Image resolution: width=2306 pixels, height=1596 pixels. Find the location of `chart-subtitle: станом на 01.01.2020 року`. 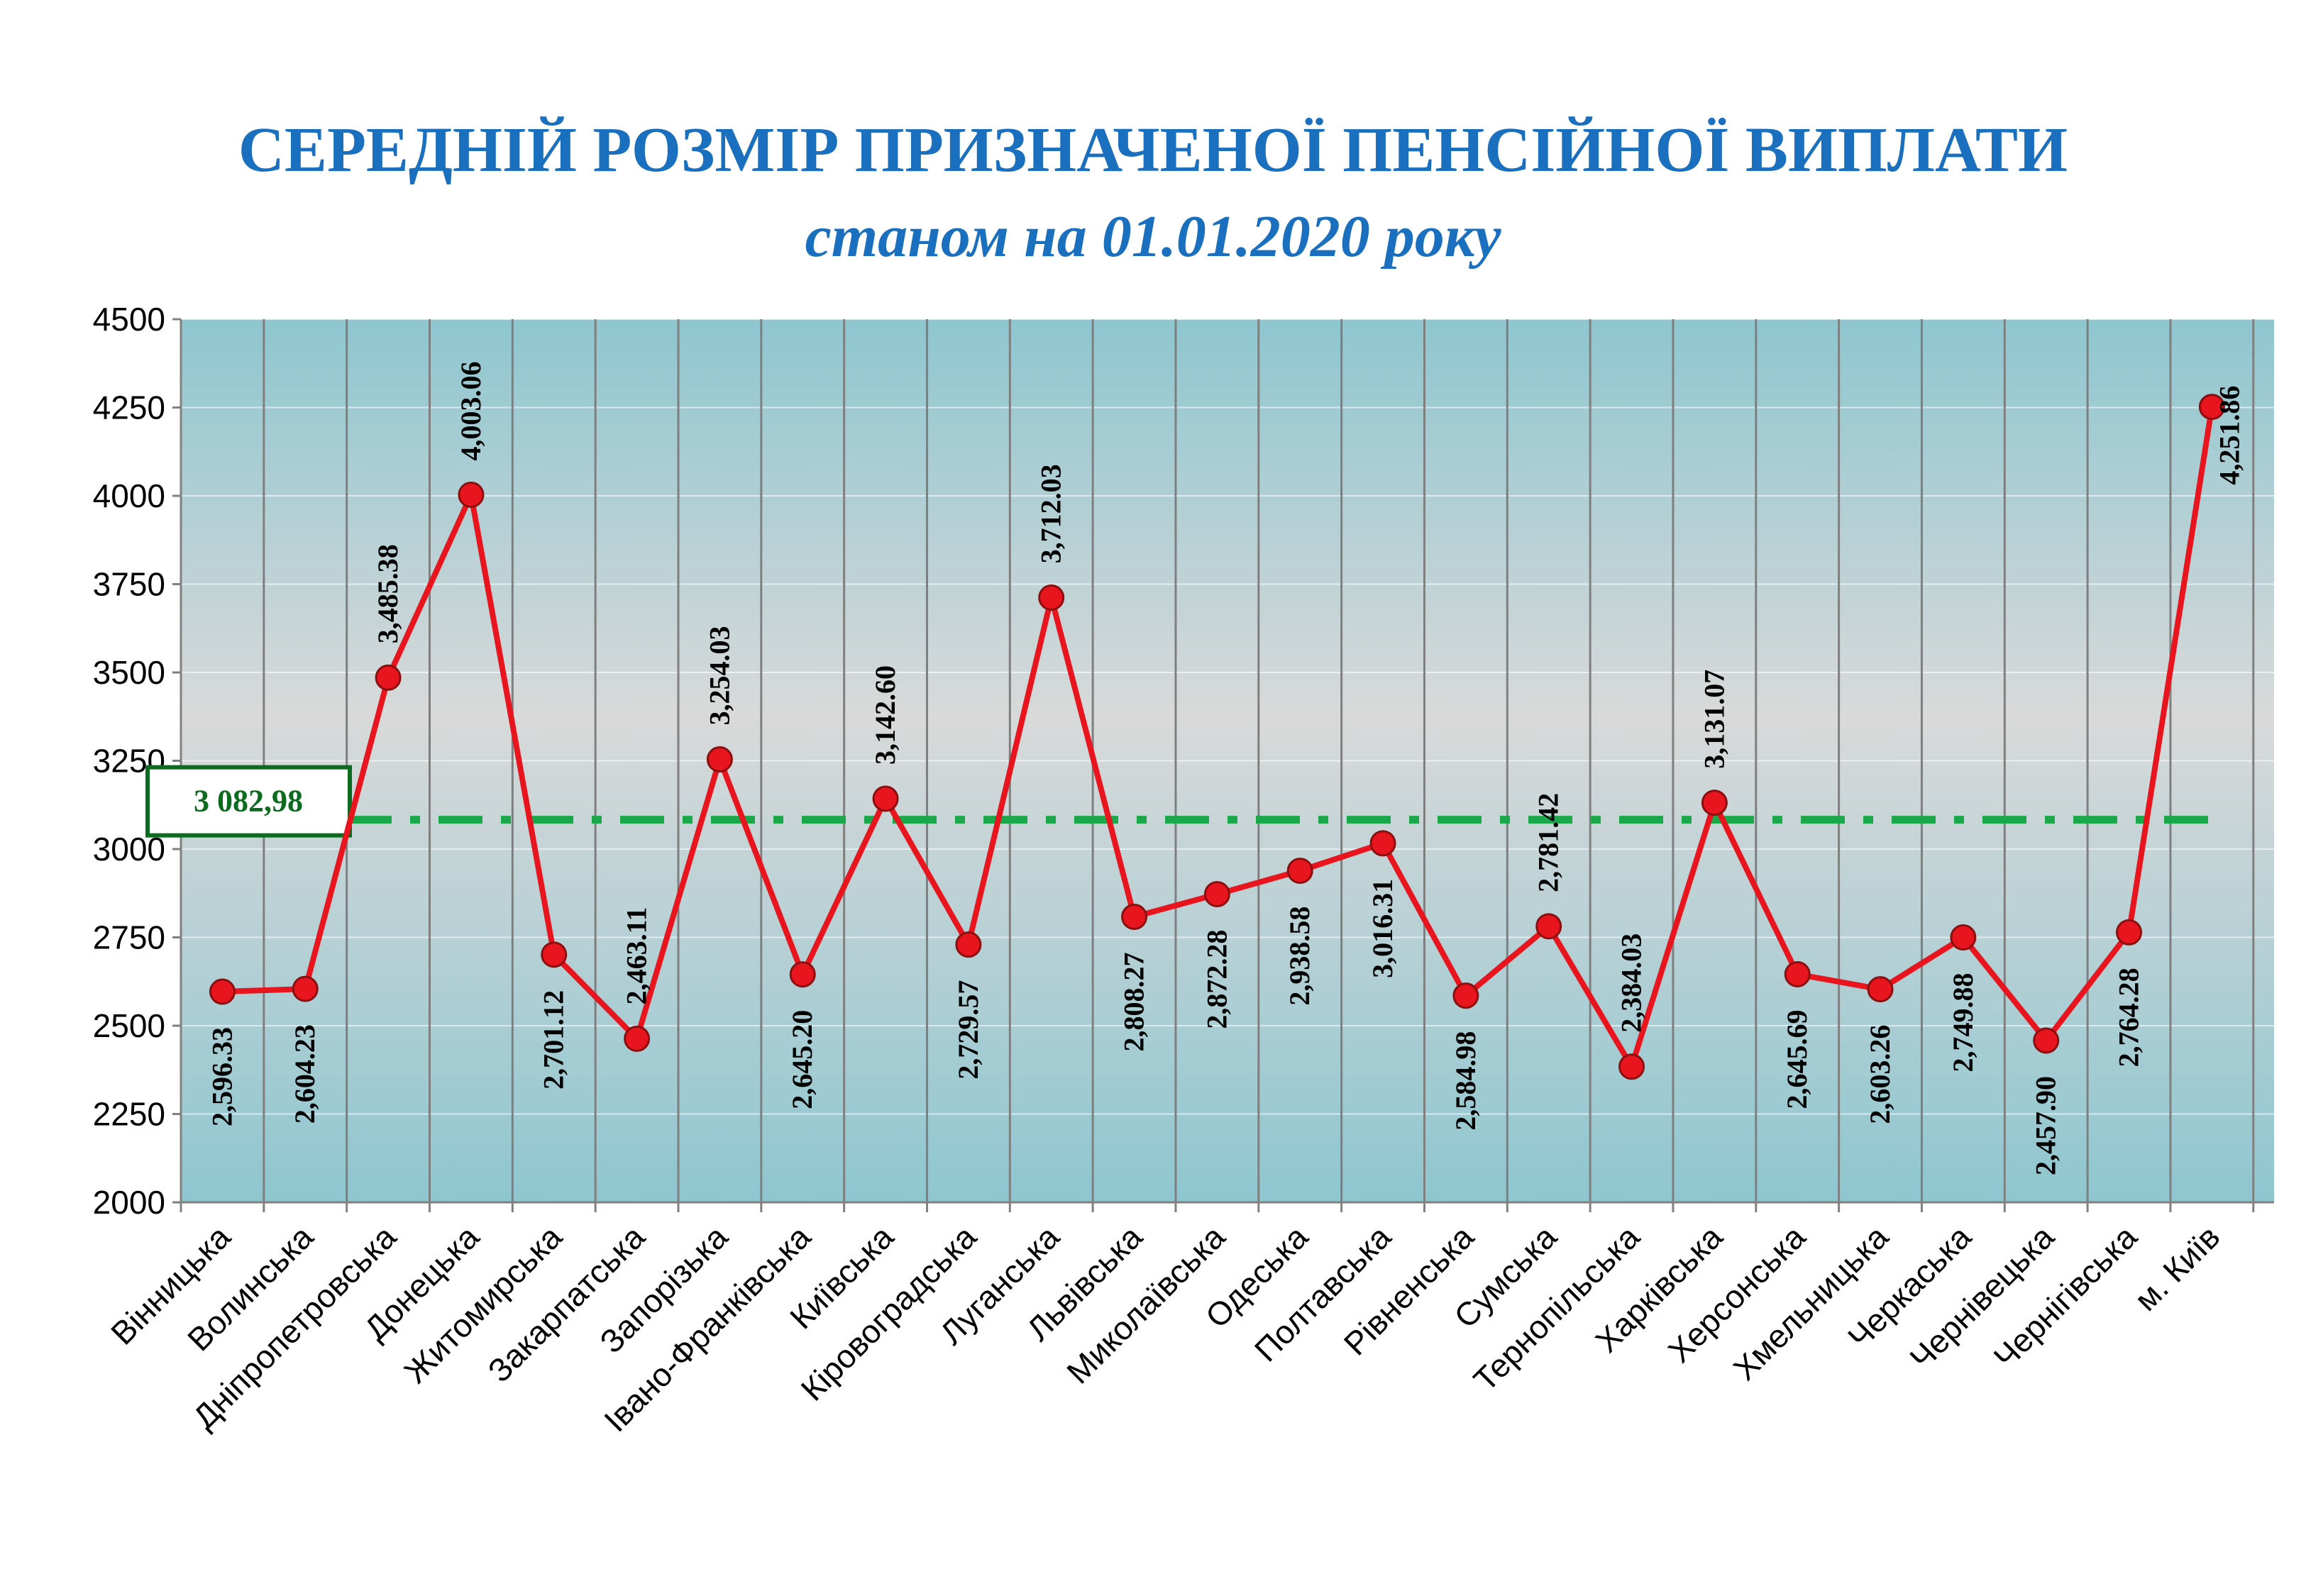

chart-subtitle: станом на 01.01.2020 року is located at coordinates (1153, 237).